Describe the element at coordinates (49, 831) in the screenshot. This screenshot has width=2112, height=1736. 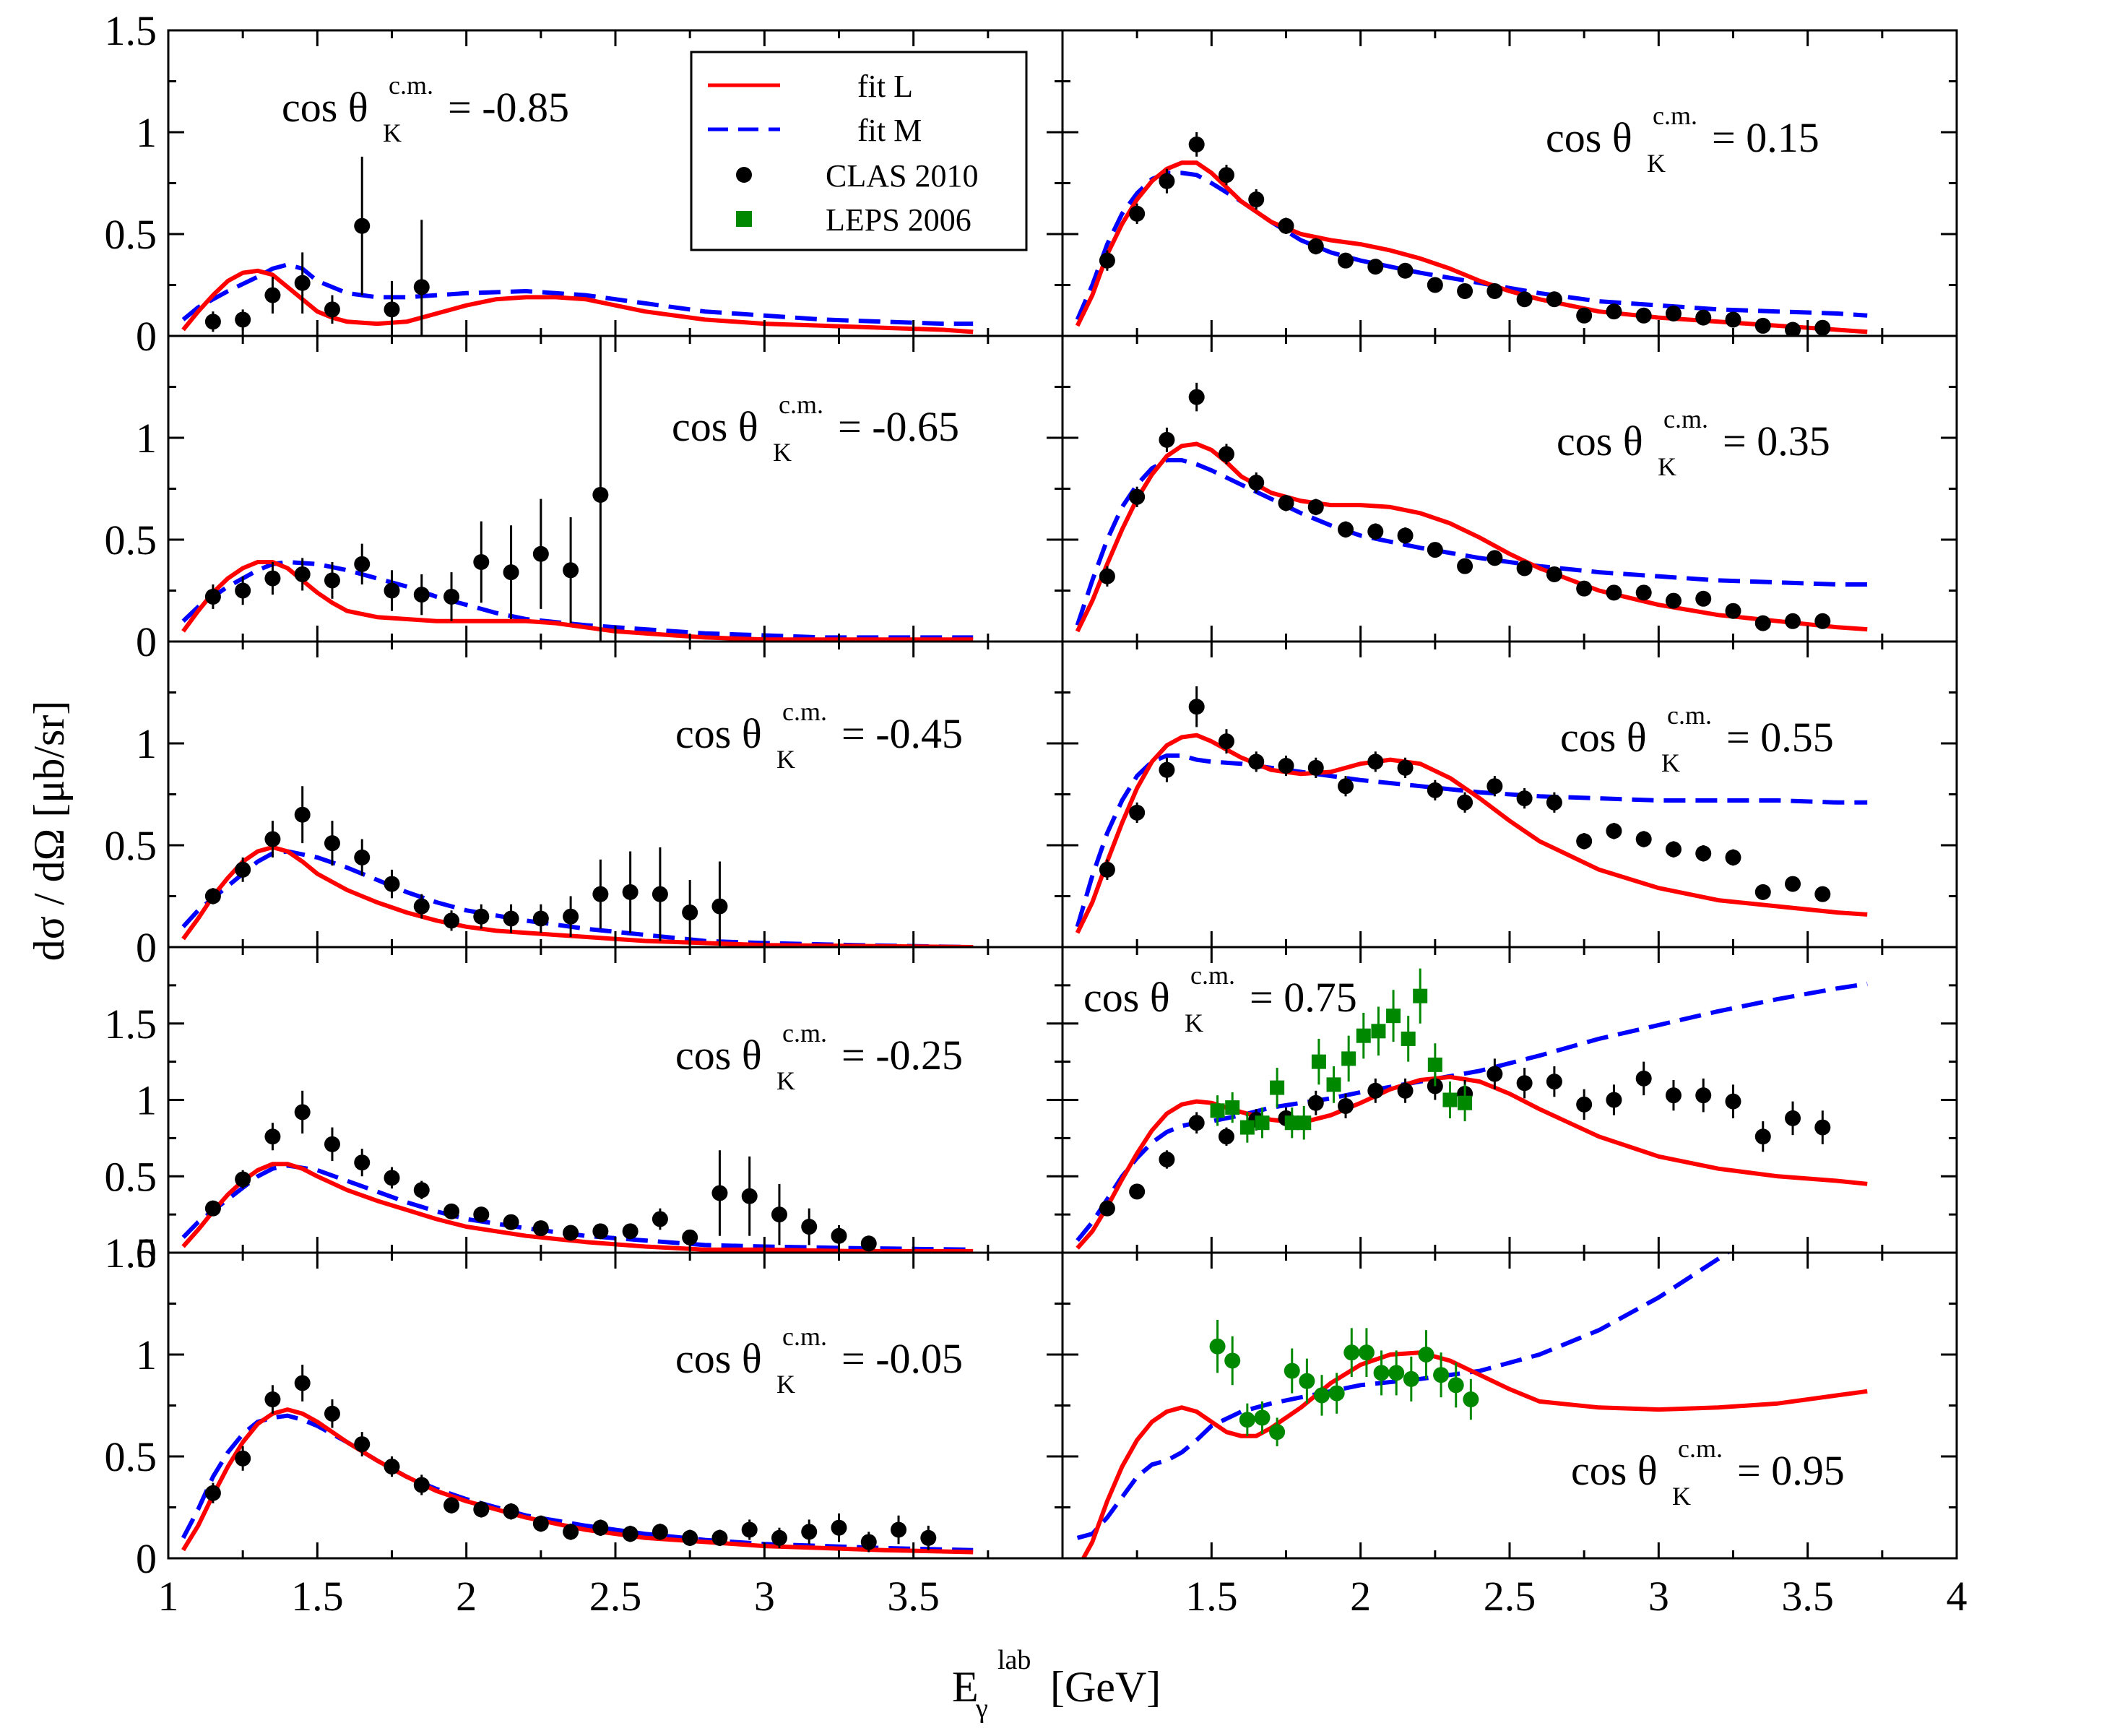
I see `y-axis-title: dσ / dΩ [μb/sr]` at that location.